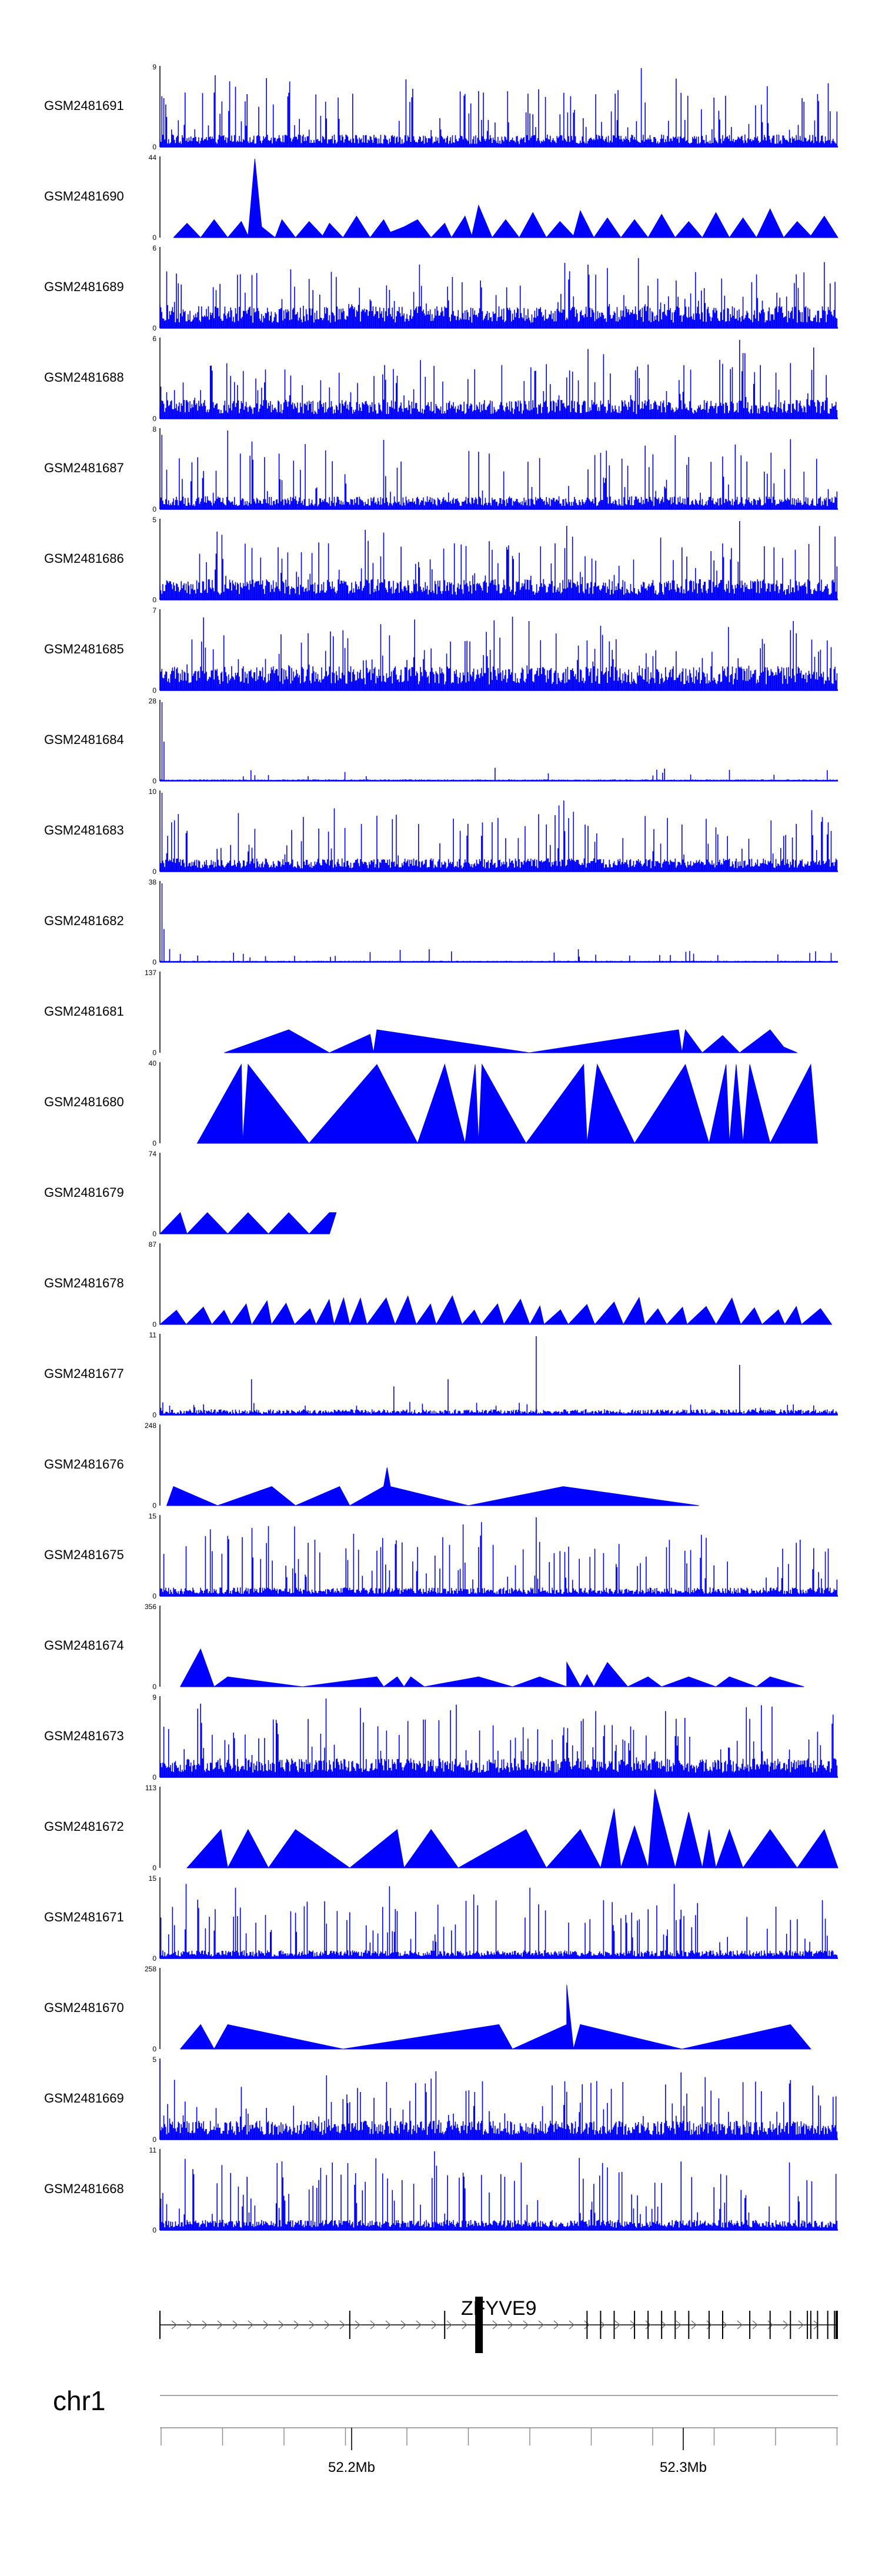  I want to click on track-gsm2481670: GSM2481670 258 0, so click(427, 2009).